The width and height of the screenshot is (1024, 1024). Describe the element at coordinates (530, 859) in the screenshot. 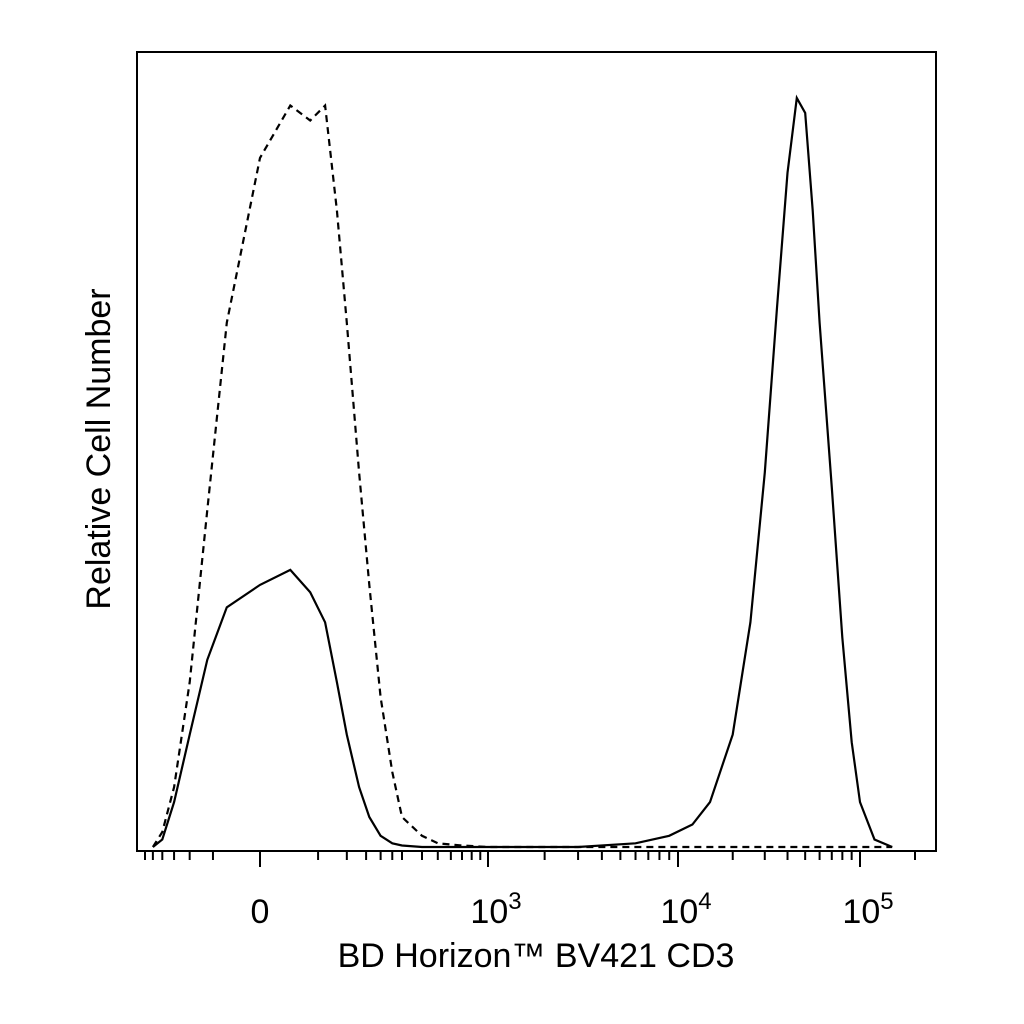

I see `x-axis-ticks` at that location.